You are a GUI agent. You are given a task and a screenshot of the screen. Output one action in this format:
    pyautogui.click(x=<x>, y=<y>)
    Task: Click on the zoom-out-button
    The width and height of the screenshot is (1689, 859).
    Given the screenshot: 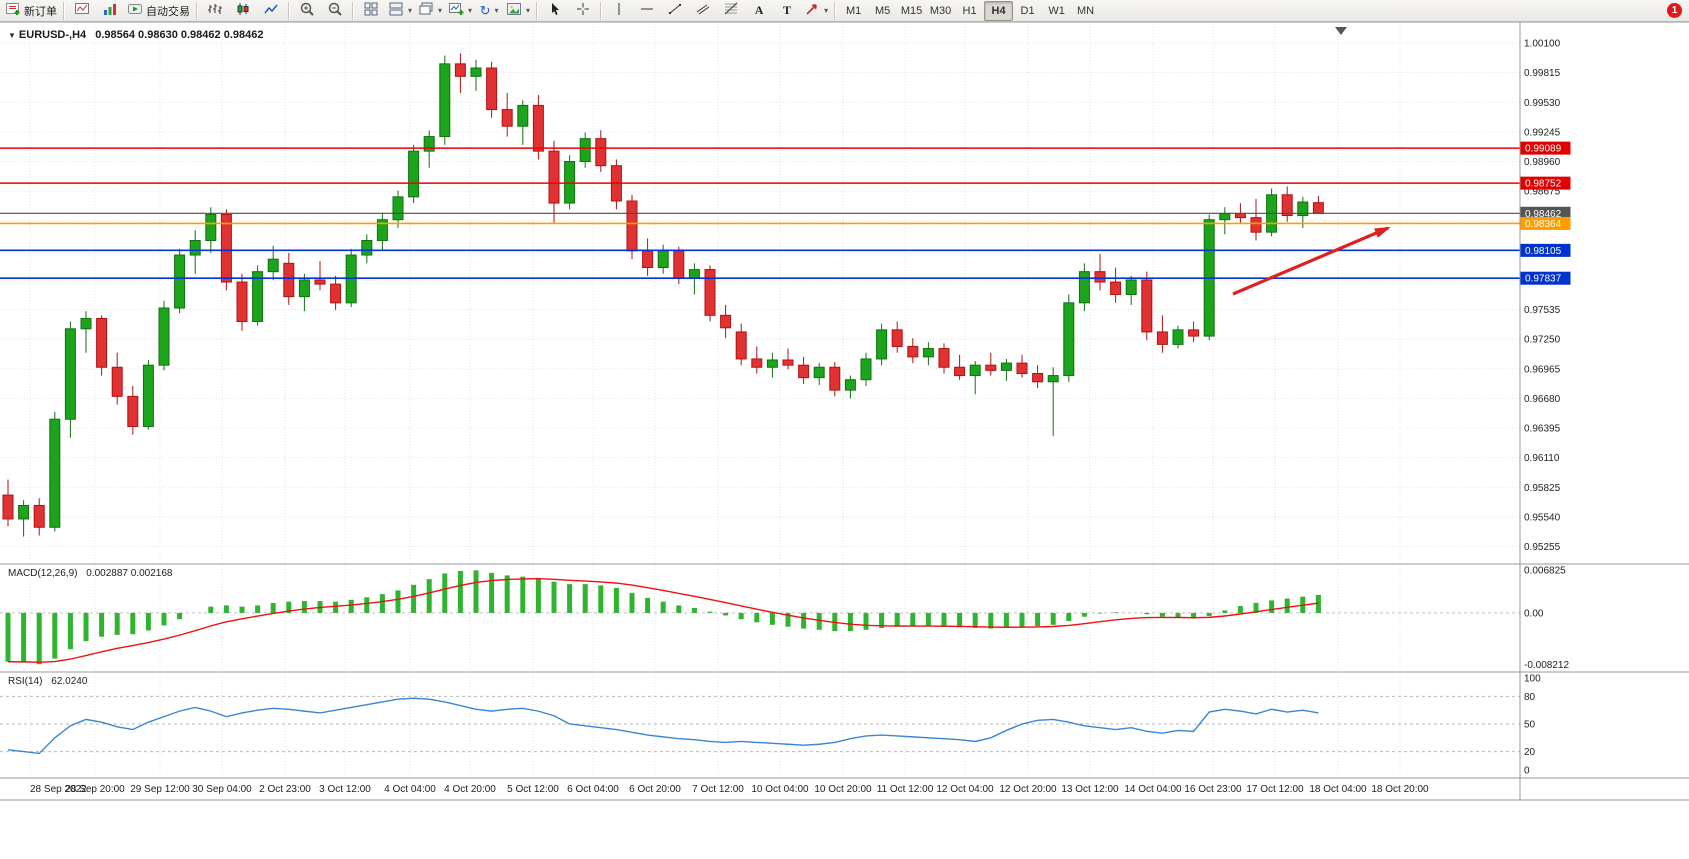 What is the action you would take?
    pyautogui.click(x=335, y=11)
    